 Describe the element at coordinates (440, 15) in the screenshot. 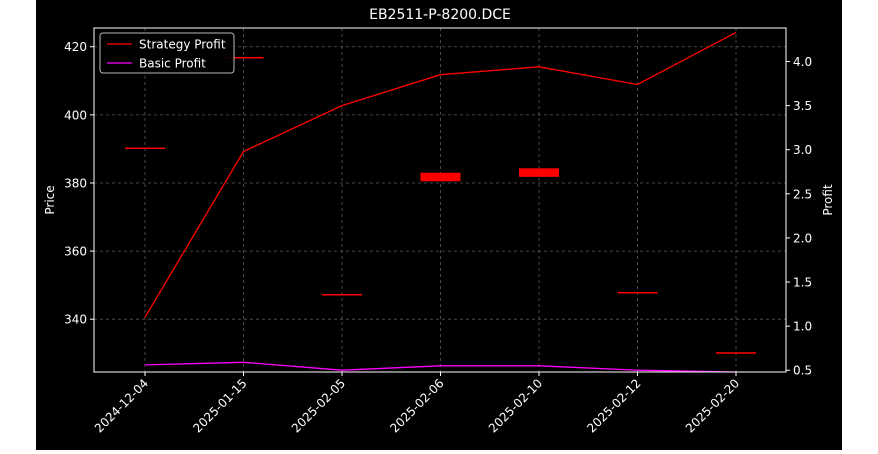

I see `chart-title: EB2511-P-8200.DCE` at that location.